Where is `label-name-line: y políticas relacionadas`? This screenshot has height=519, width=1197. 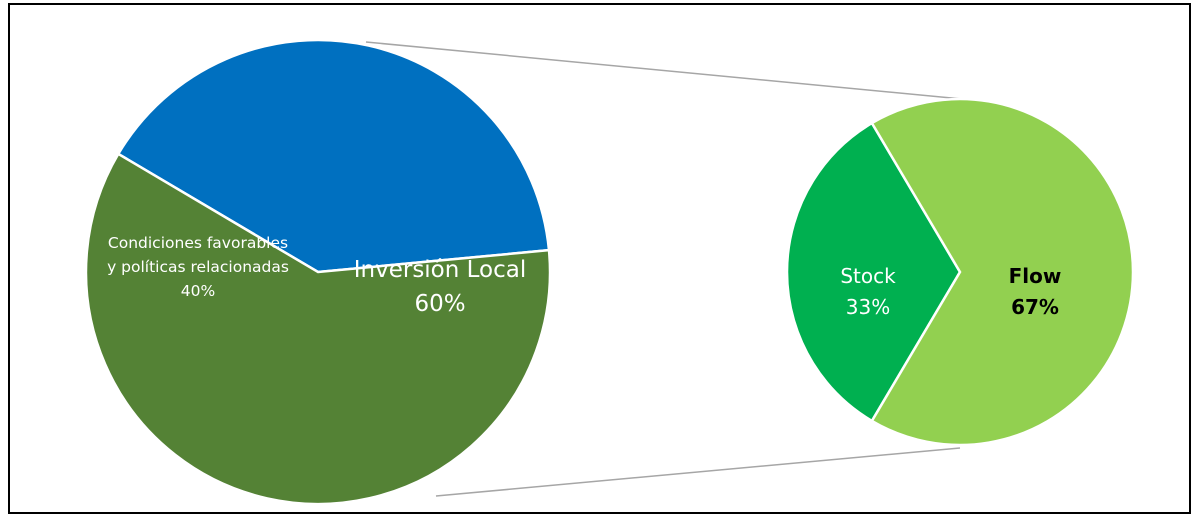
label-name-line: y políticas relacionadas is located at coordinates (198, 267).